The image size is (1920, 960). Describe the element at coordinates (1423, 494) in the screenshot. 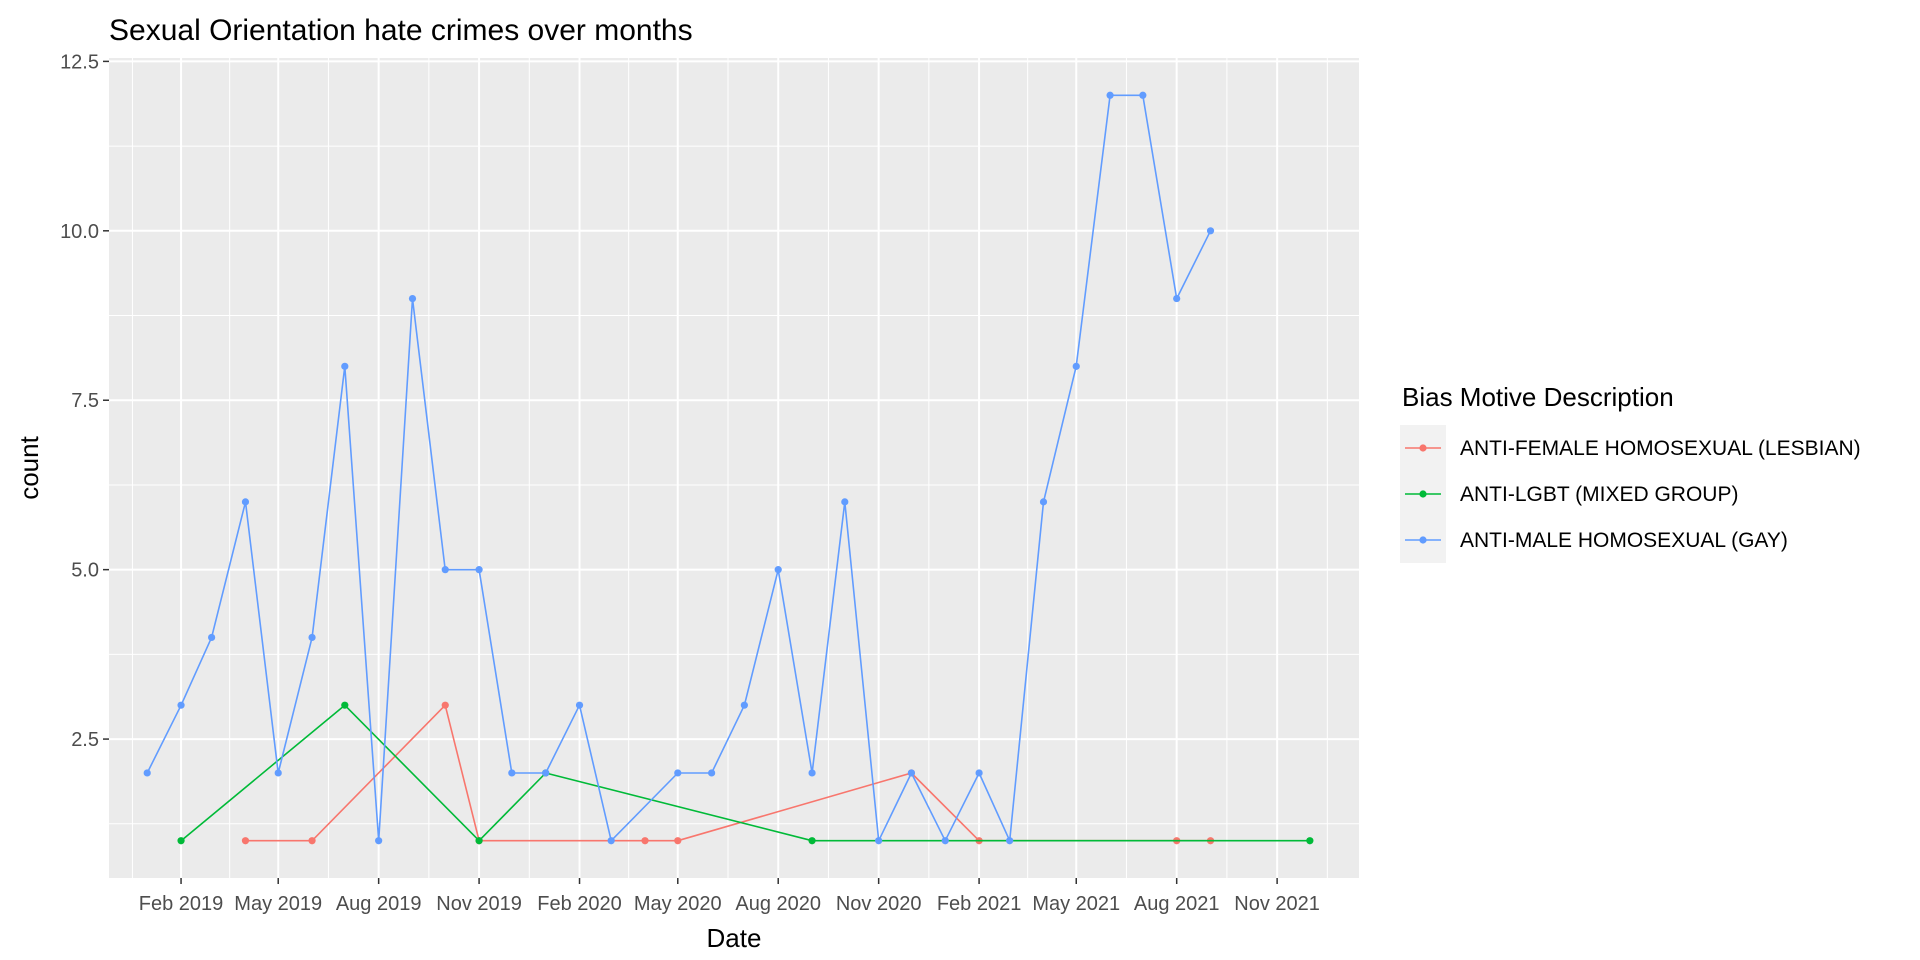

I see `legend-key-point-anti-lgbt-mixed-group` at that location.